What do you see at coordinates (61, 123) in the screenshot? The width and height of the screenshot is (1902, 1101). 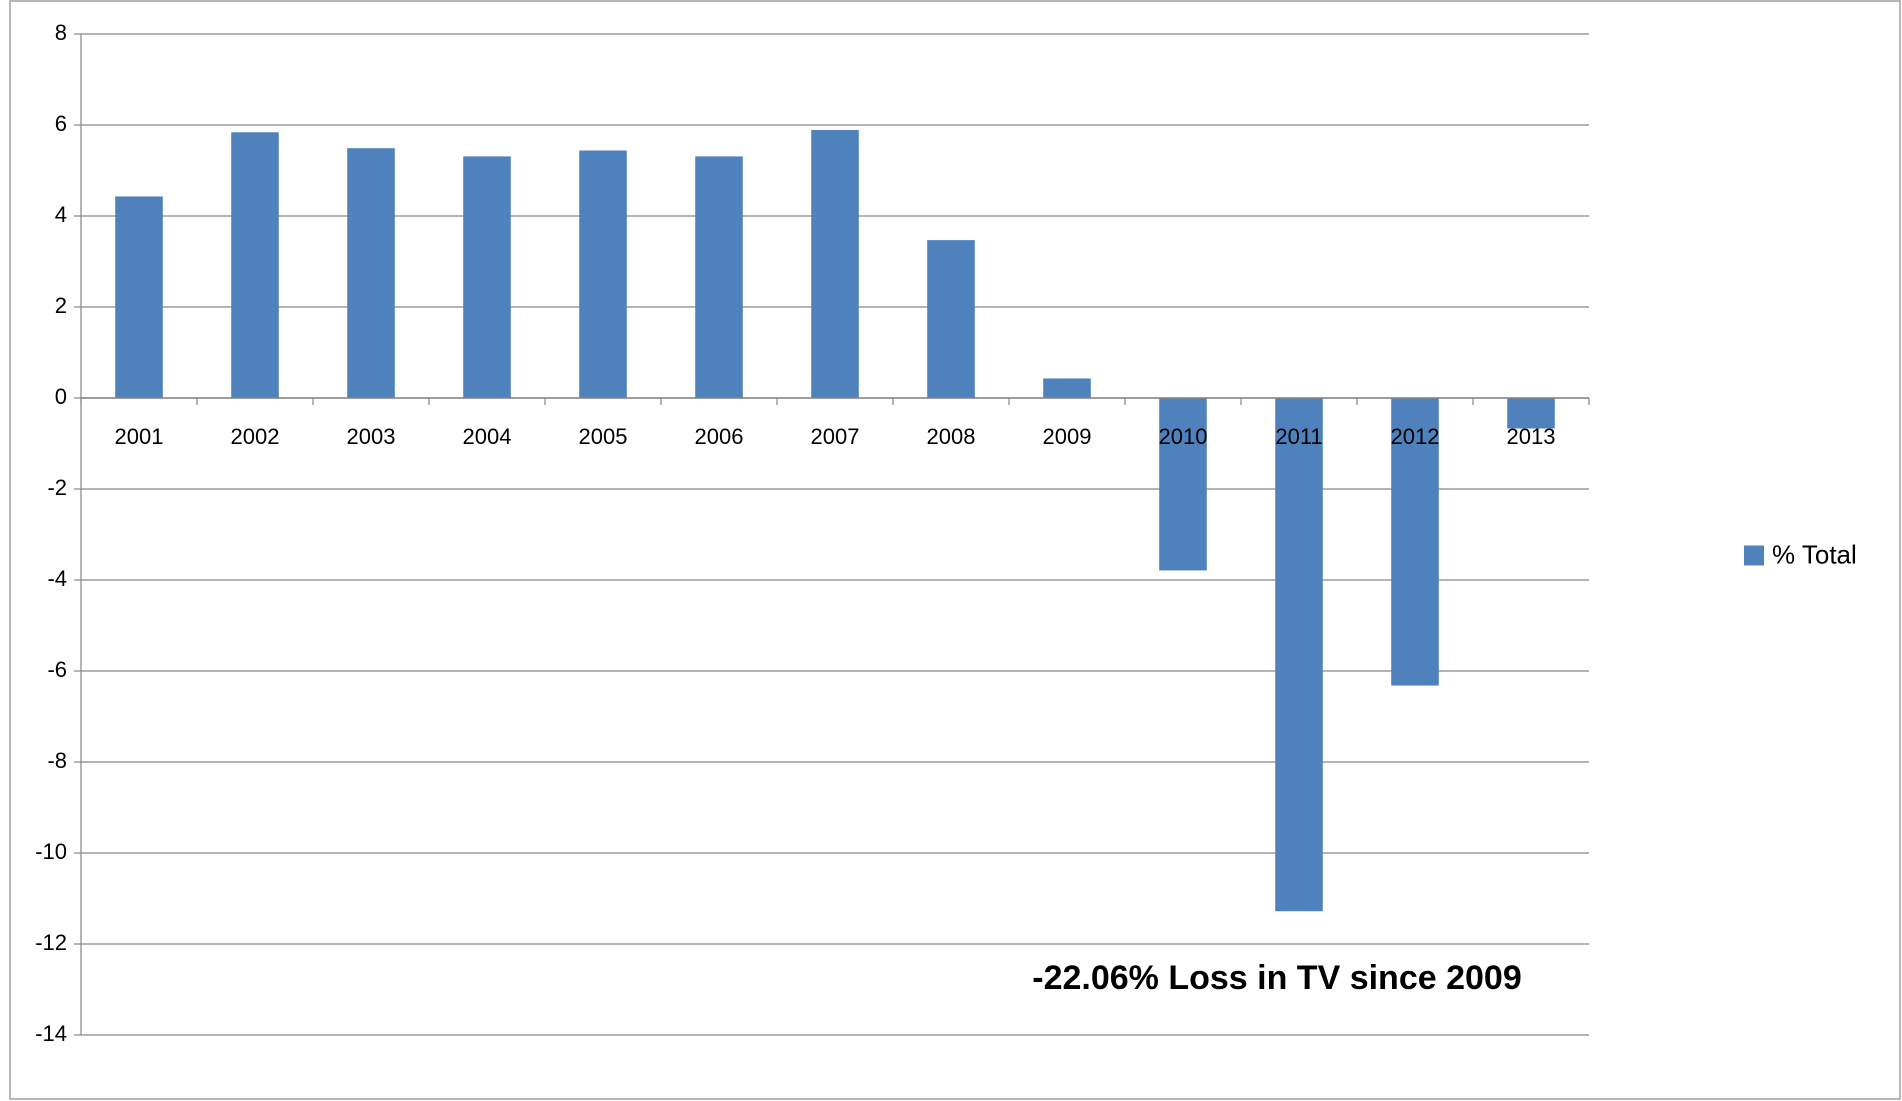 I see `y-tick-label: 6` at bounding box center [61, 123].